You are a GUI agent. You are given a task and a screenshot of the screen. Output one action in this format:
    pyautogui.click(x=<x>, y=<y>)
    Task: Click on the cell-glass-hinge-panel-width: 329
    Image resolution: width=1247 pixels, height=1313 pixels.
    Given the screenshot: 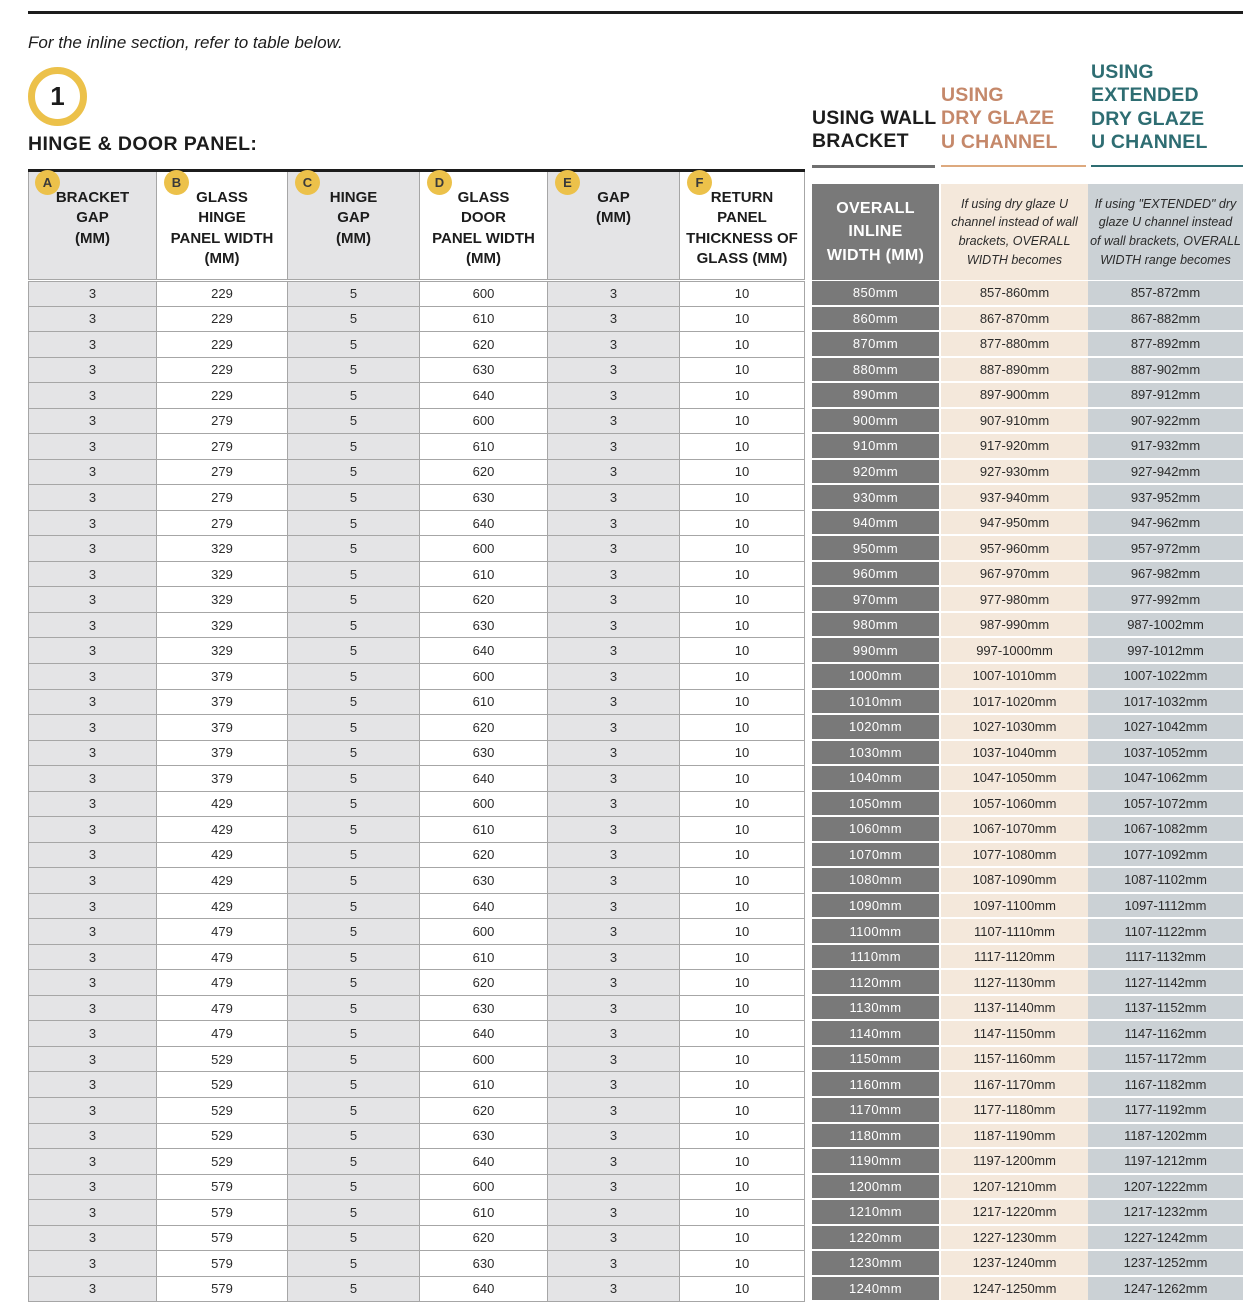 What is the action you would take?
    pyautogui.click(x=222, y=625)
    